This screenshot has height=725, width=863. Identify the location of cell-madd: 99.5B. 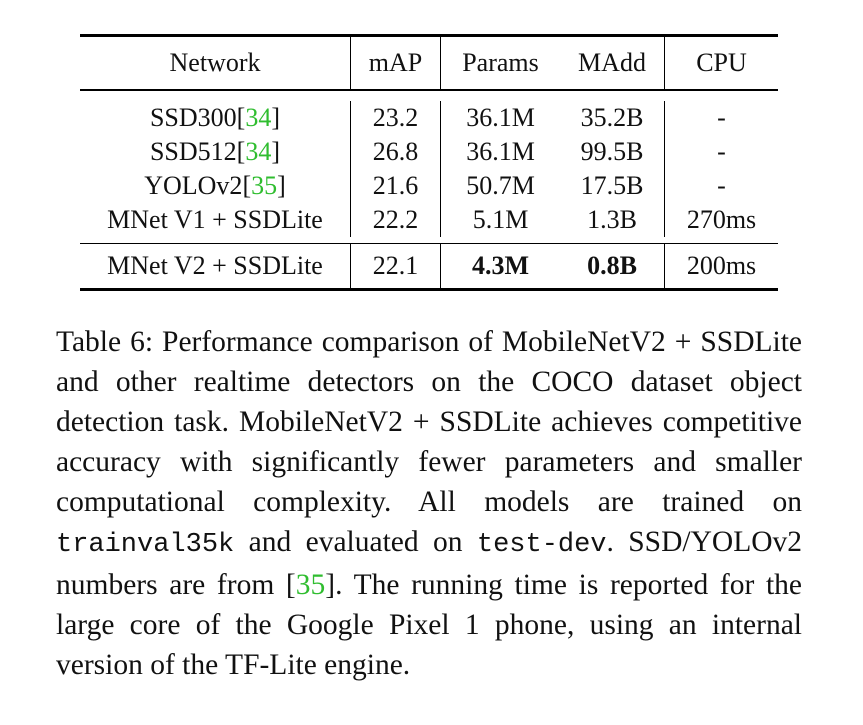
(612, 151).